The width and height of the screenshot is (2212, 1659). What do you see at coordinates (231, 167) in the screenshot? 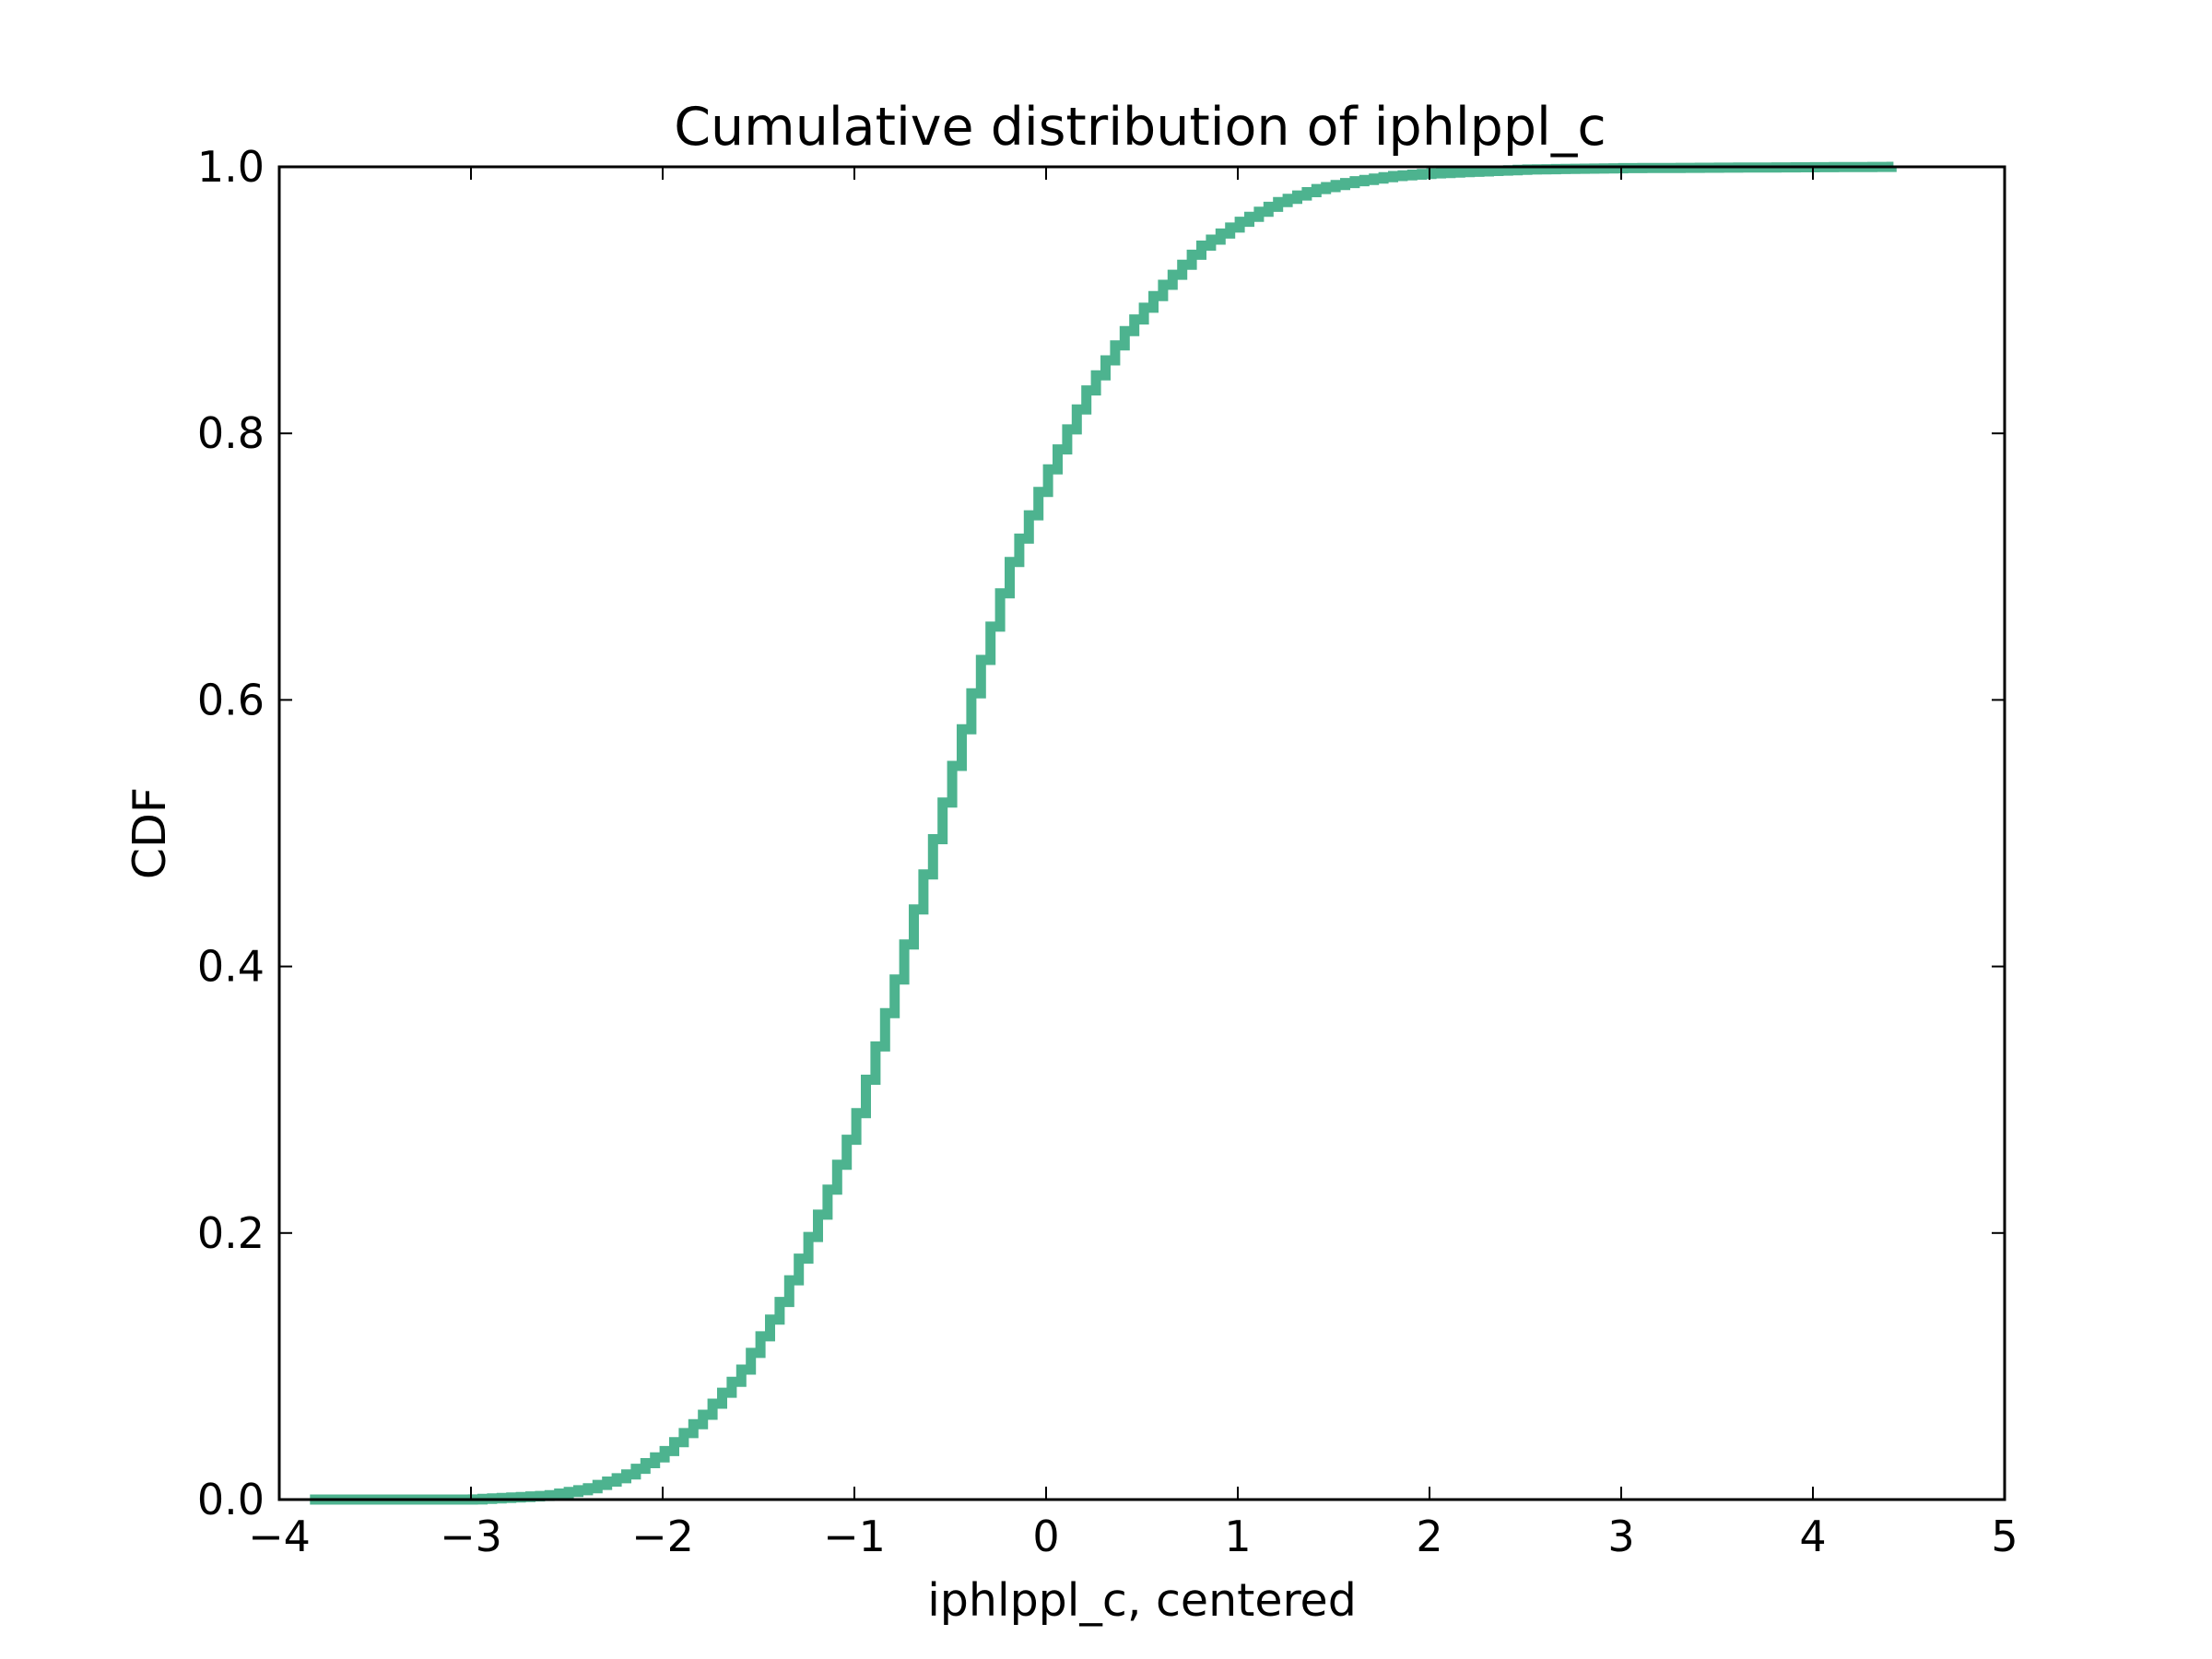
I see `y-tick-label: 1.0` at bounding box center [231, 167].